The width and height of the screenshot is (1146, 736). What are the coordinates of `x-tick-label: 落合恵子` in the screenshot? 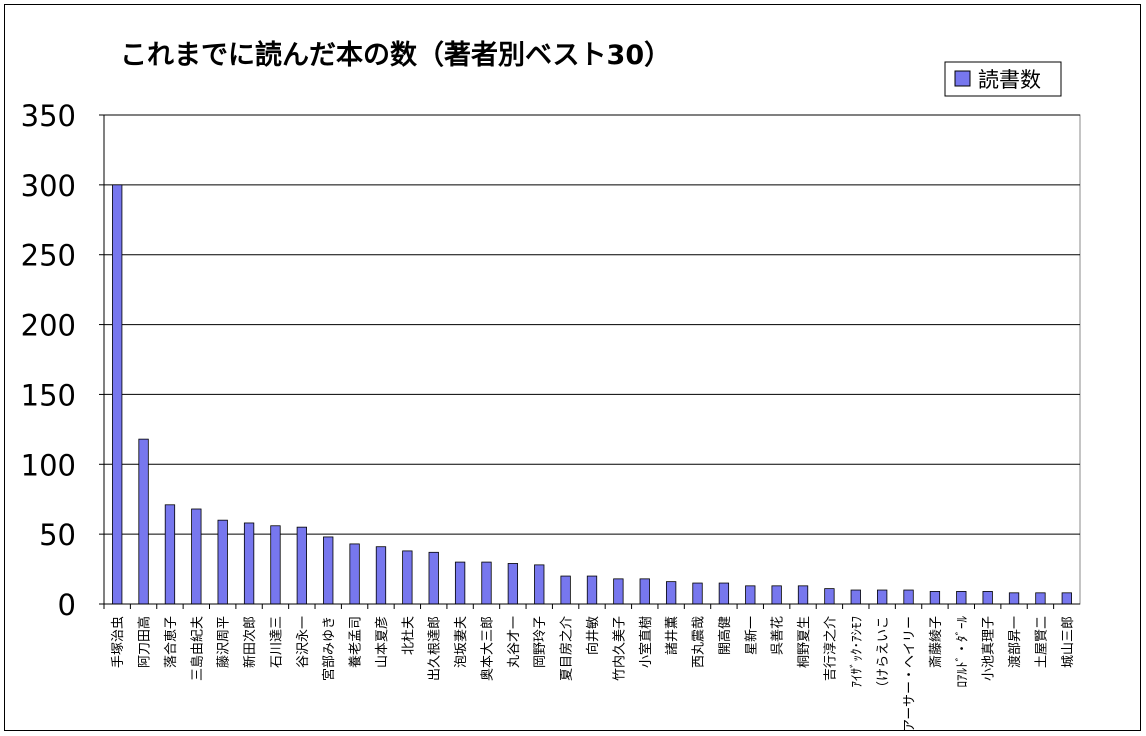 It's located at (171, 642).